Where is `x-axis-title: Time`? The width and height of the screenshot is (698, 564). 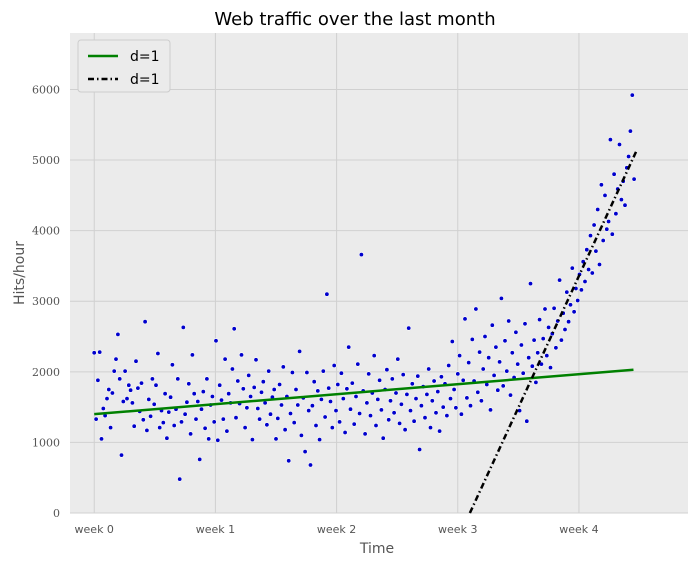 x-axis-title: Time is located at coordinates (376, 549).